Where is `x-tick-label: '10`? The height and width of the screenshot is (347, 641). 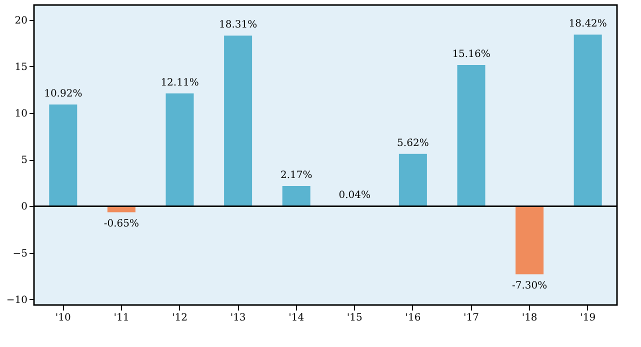 x-tick-label: '10 is located at coordinates (63, 318).